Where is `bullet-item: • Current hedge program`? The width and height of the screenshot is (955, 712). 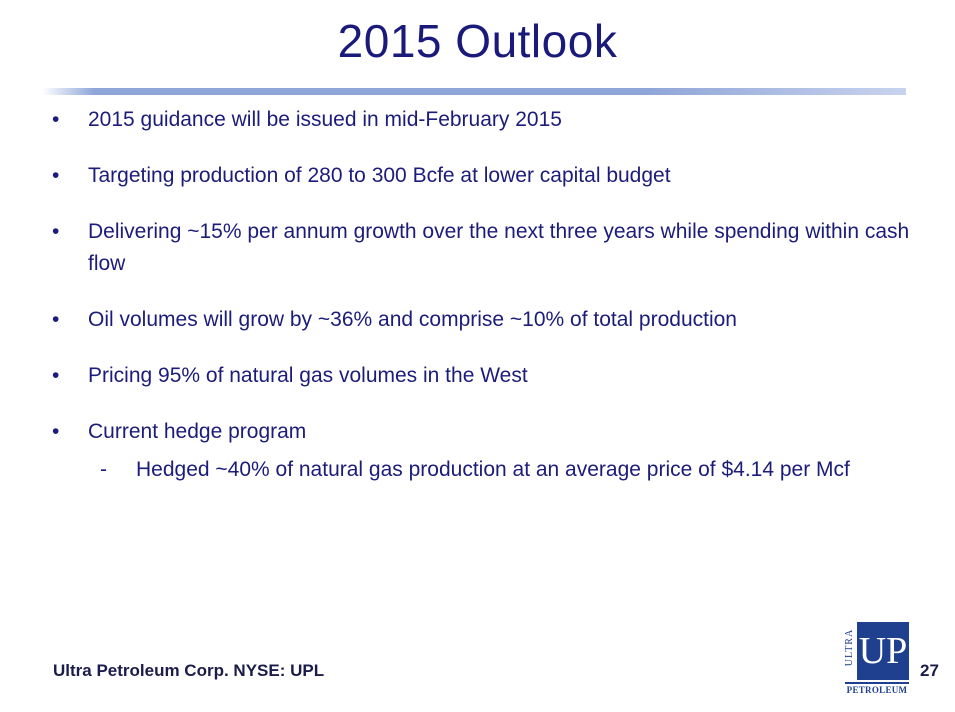
bullet-item: • Current hedge program is located at coordinates (480, 432).